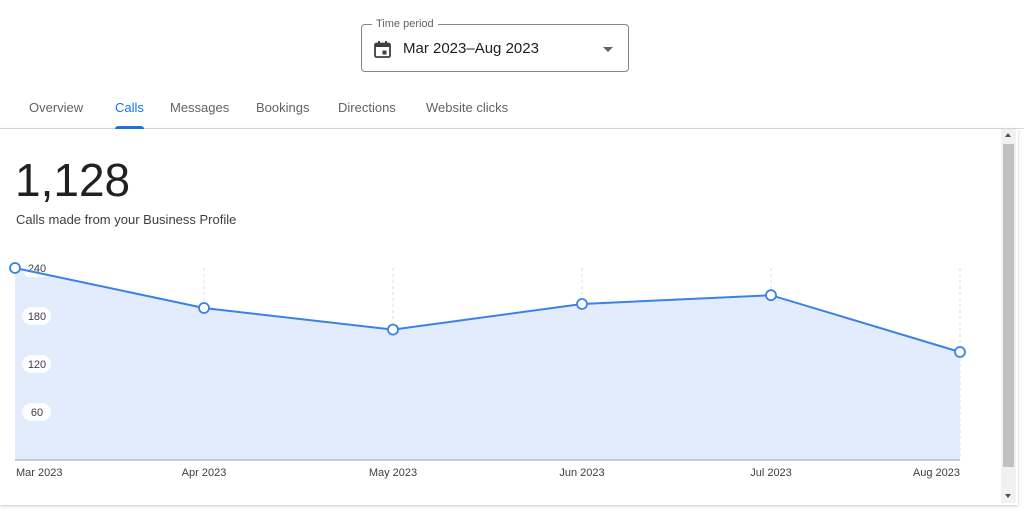  I want to click on tab-bookings: Bookings, so click(283, 107).